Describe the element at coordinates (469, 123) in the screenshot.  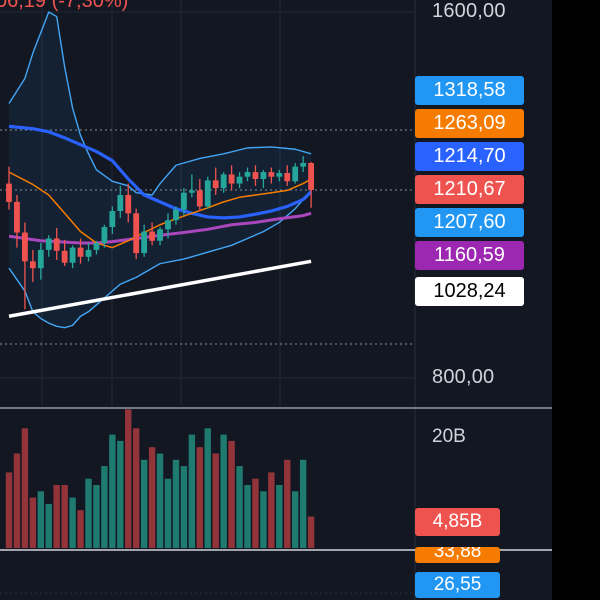
I see `badge-ma-orange: 1263,09` at that location.